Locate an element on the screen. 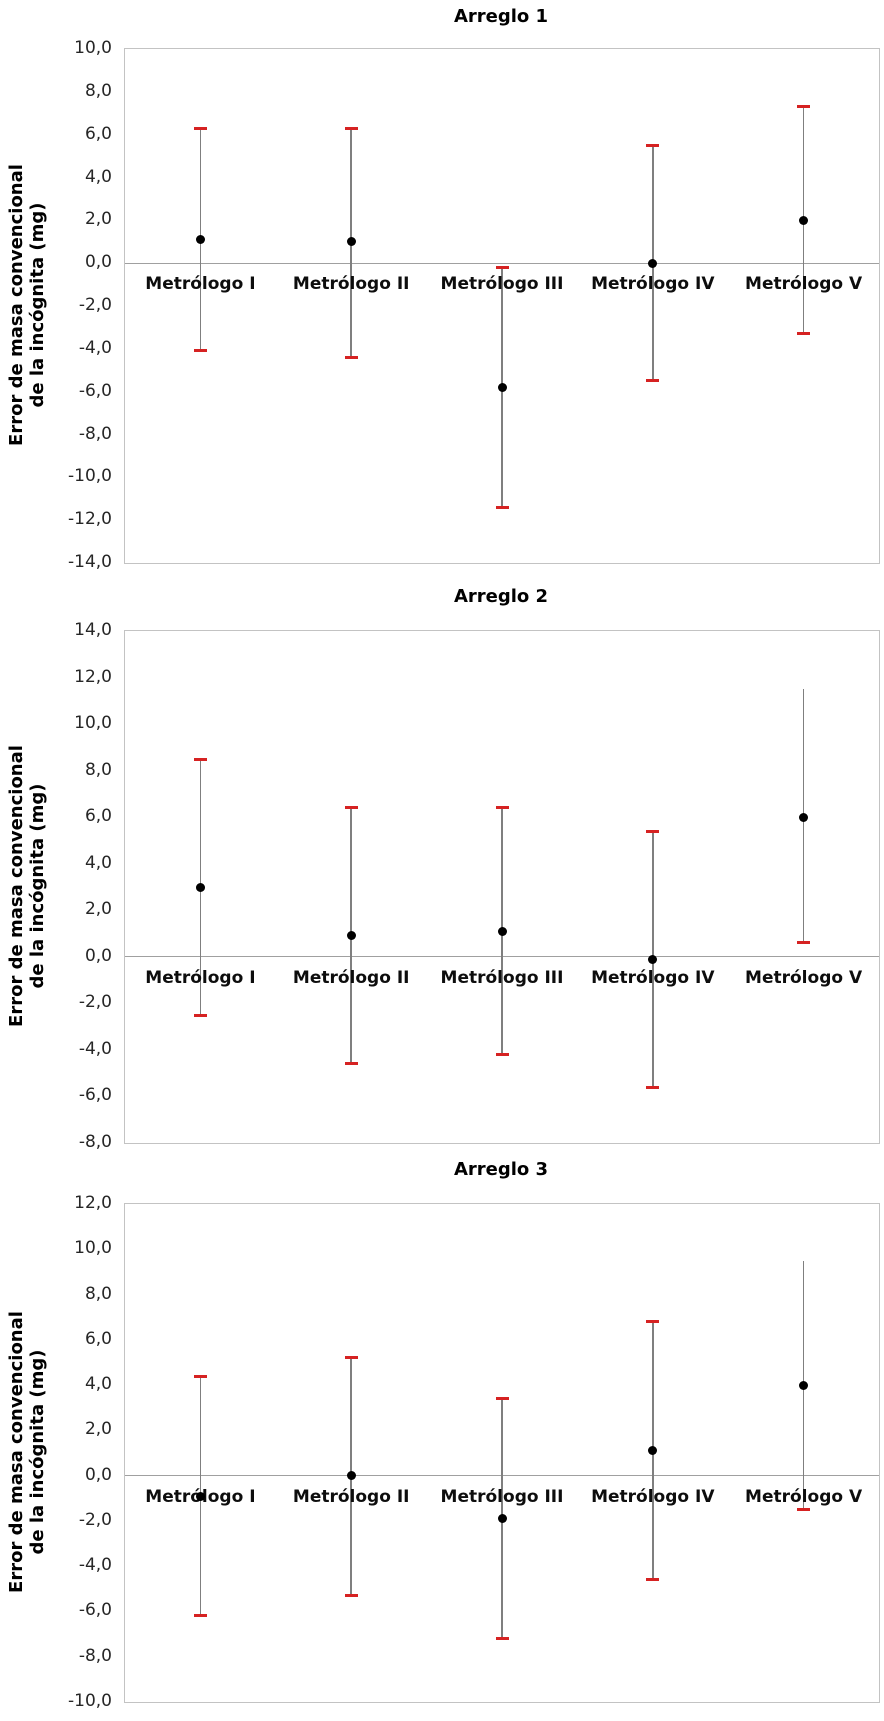 The height and width of the screenshot is (1721, 884). y-tick-label: -14,0 is located at coordinates (90, 562).